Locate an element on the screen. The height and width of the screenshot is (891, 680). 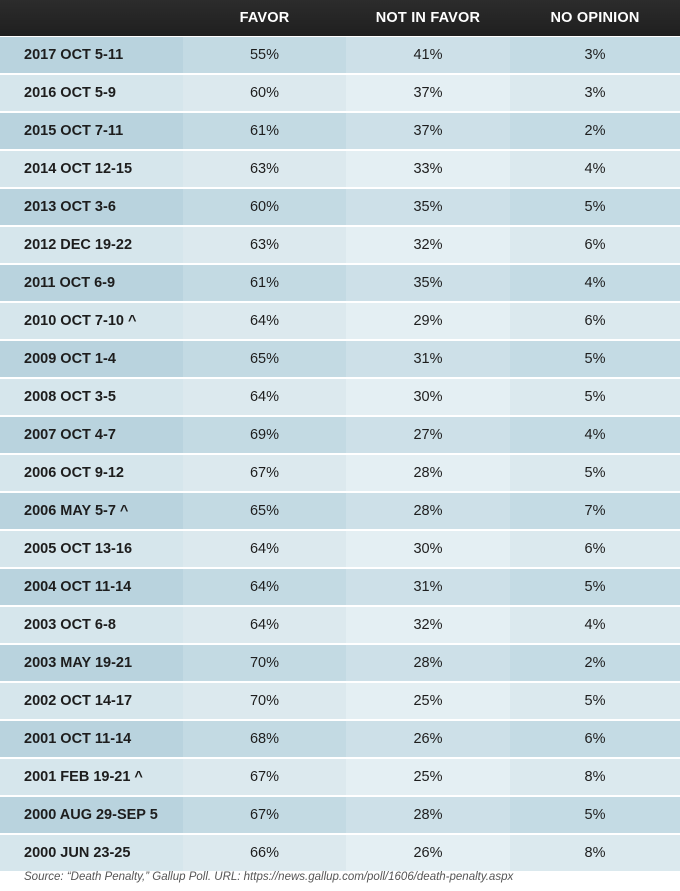
table-row: 2012 DEC 19-22 63% 32% 6% is located at coordinates (340, 245).